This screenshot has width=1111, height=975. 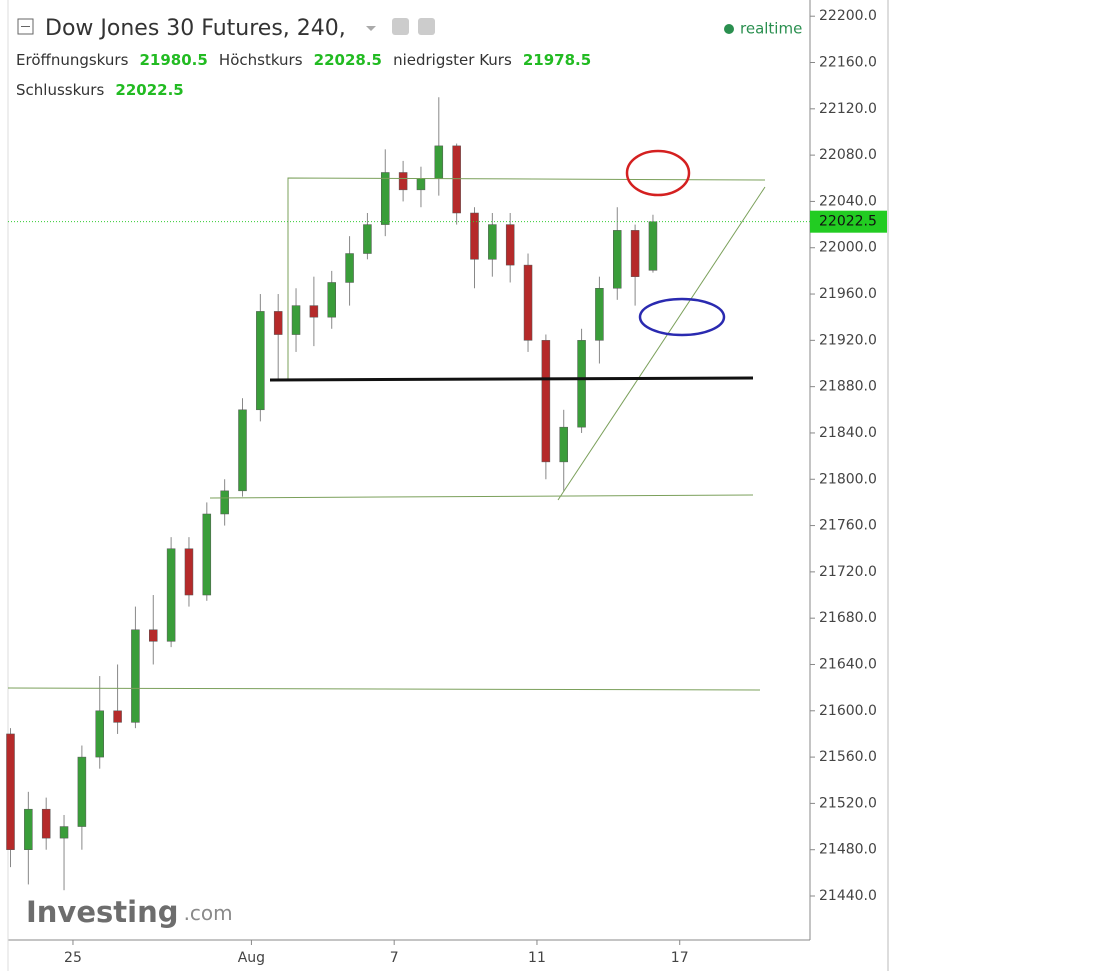 I want to click on y-tick-label: 21640.0, so click(x=848, y=664).